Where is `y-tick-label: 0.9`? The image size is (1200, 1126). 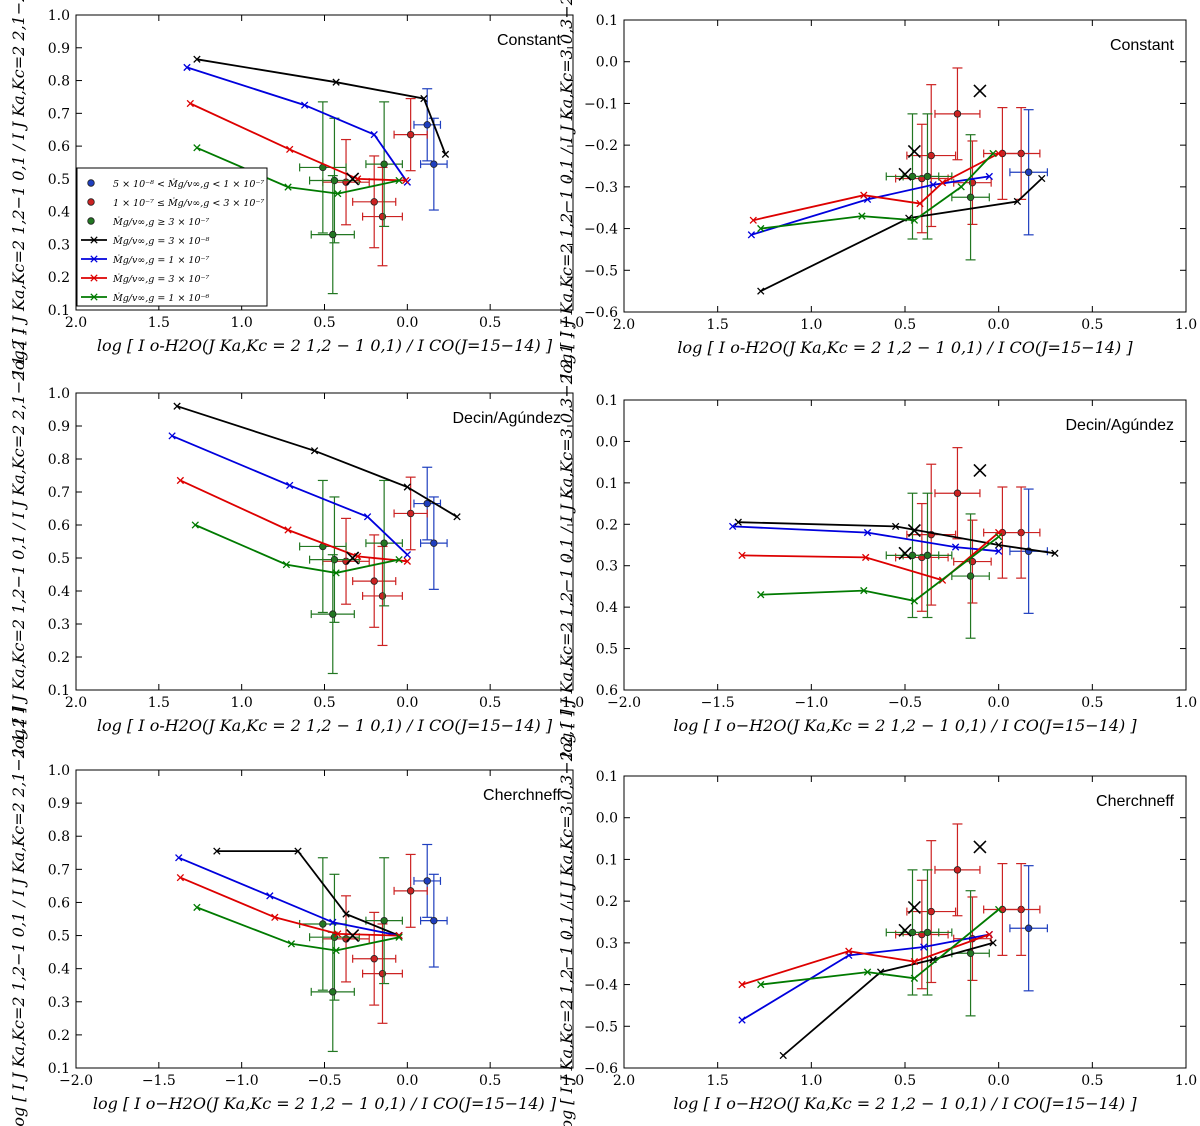 y-tick-label: 0.9 is located at coordinates (59, 49).